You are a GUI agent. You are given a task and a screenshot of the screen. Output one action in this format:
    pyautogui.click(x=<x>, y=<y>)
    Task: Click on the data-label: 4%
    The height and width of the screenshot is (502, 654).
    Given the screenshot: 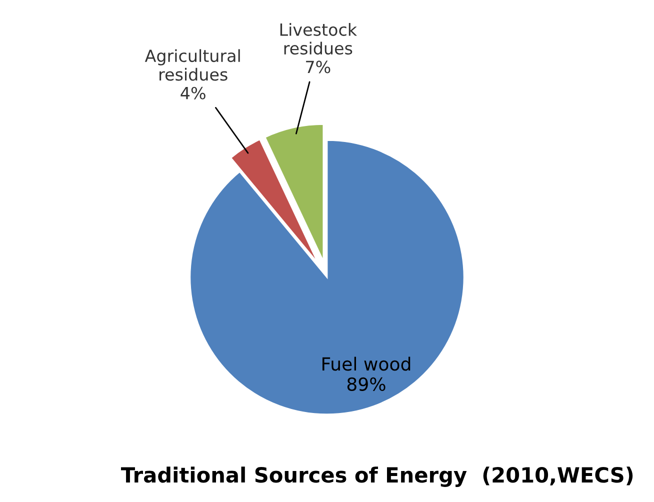 What is the action you would take?
    pyautogui.click(x=193, y=93)
    